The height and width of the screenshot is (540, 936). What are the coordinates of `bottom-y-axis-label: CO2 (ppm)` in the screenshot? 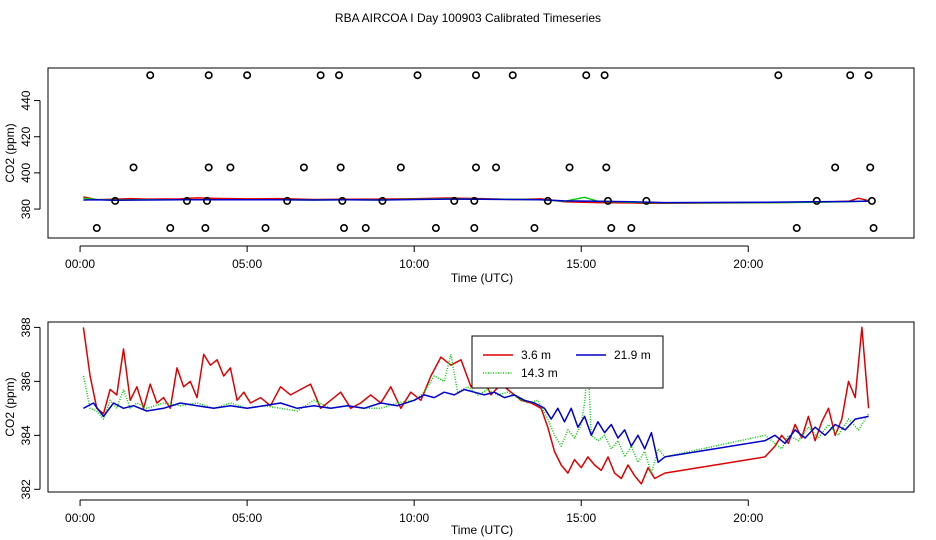 It's located at (10, 406).